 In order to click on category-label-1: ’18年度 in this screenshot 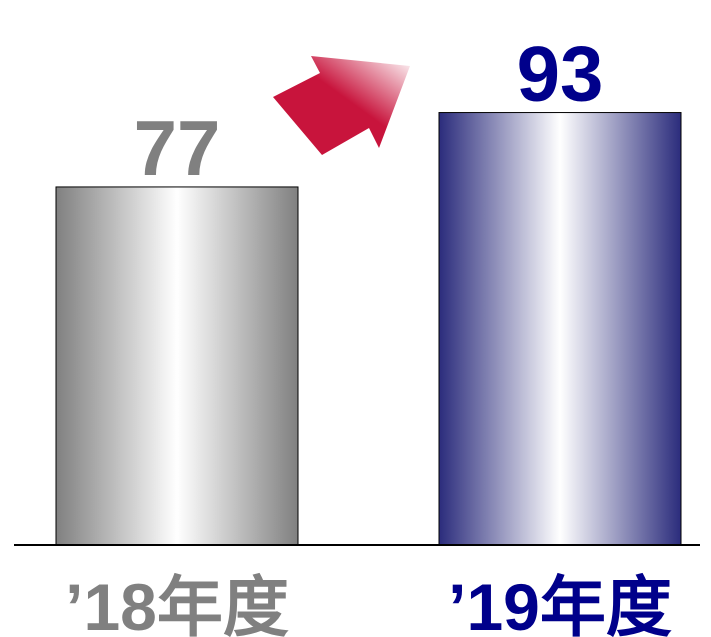, I will do `click(177, 603)`.